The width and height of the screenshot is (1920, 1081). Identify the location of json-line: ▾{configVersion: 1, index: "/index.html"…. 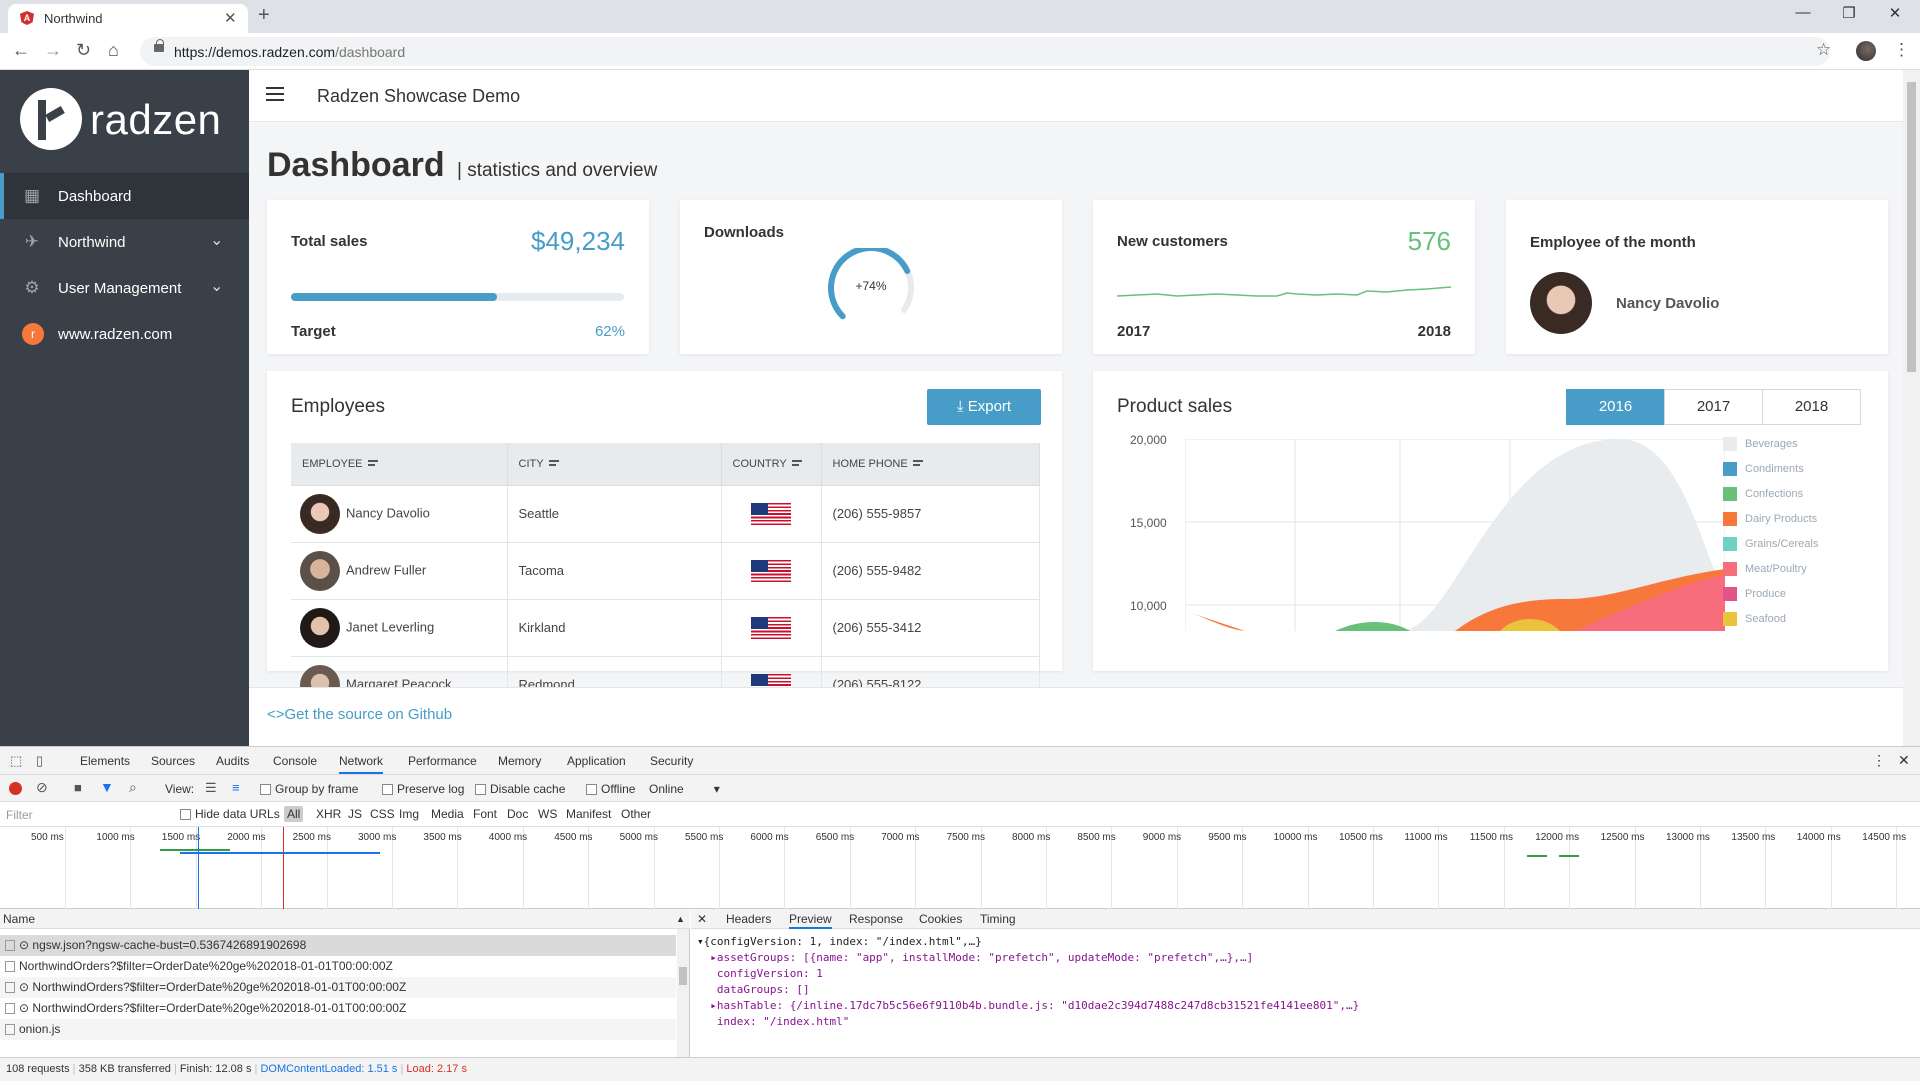
(839, 941).